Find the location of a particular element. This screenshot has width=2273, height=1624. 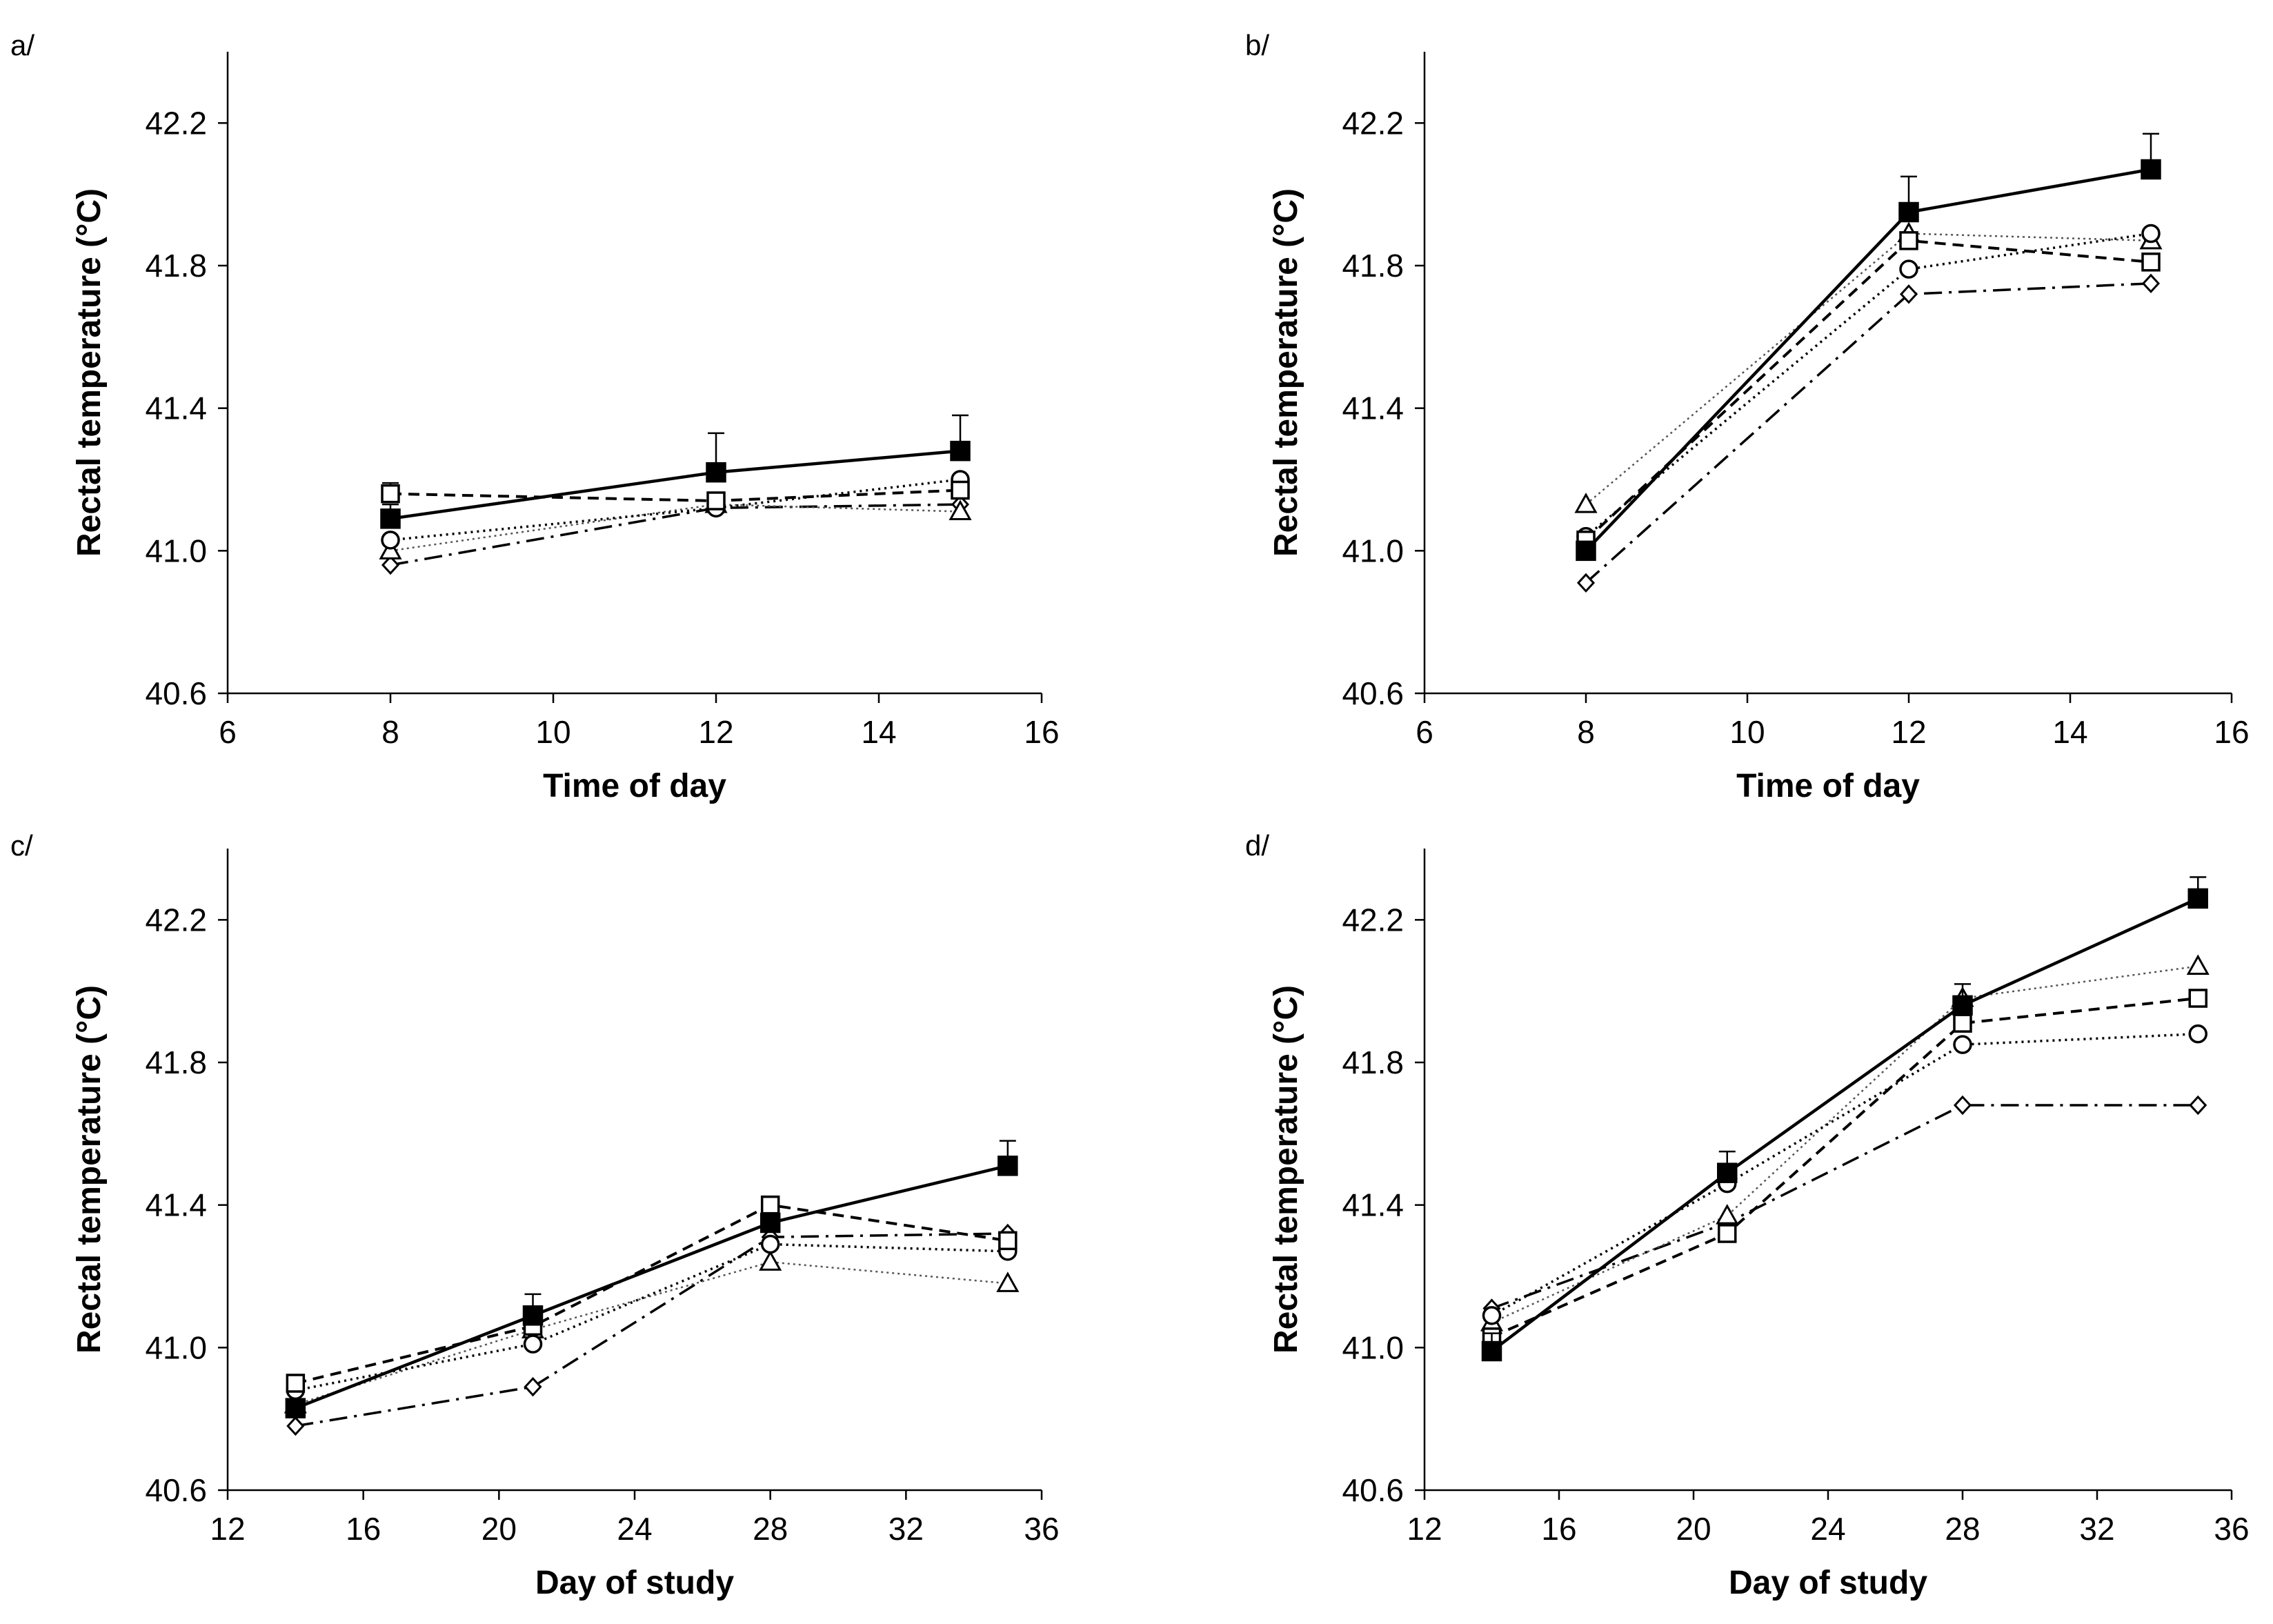

x-tick-label: 10 is located at coordinates (1747, 732).